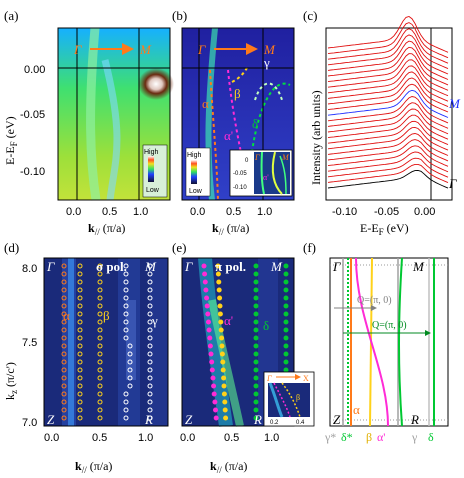  I want to click on panel-f-alpha: α, so click(356, 409).